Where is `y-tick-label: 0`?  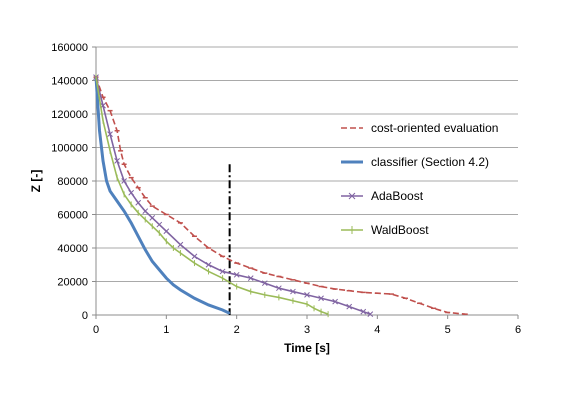
y-tick-label: 0 is located at coordinates (85, 316).